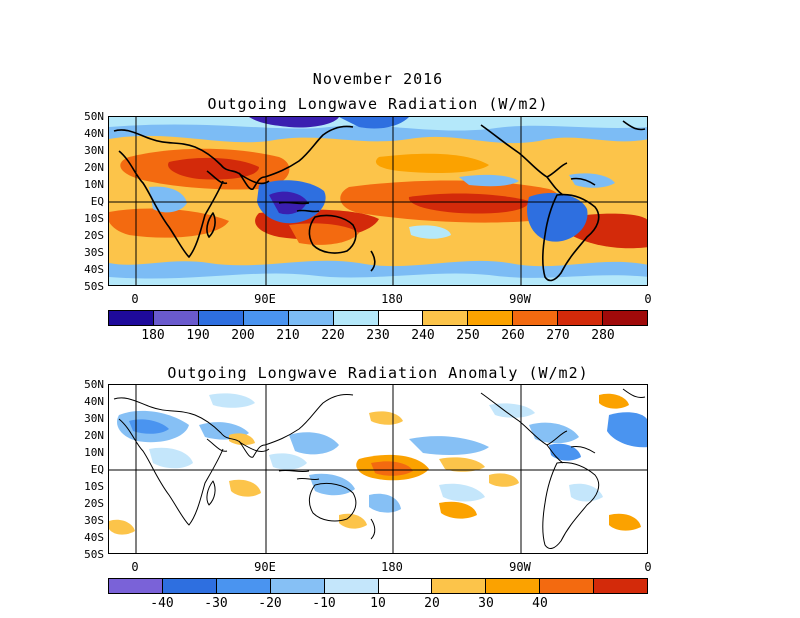  Describe the element at coordinates (634, 393) in the screenshot. I see `anomaly-coast-greenland` at that location.